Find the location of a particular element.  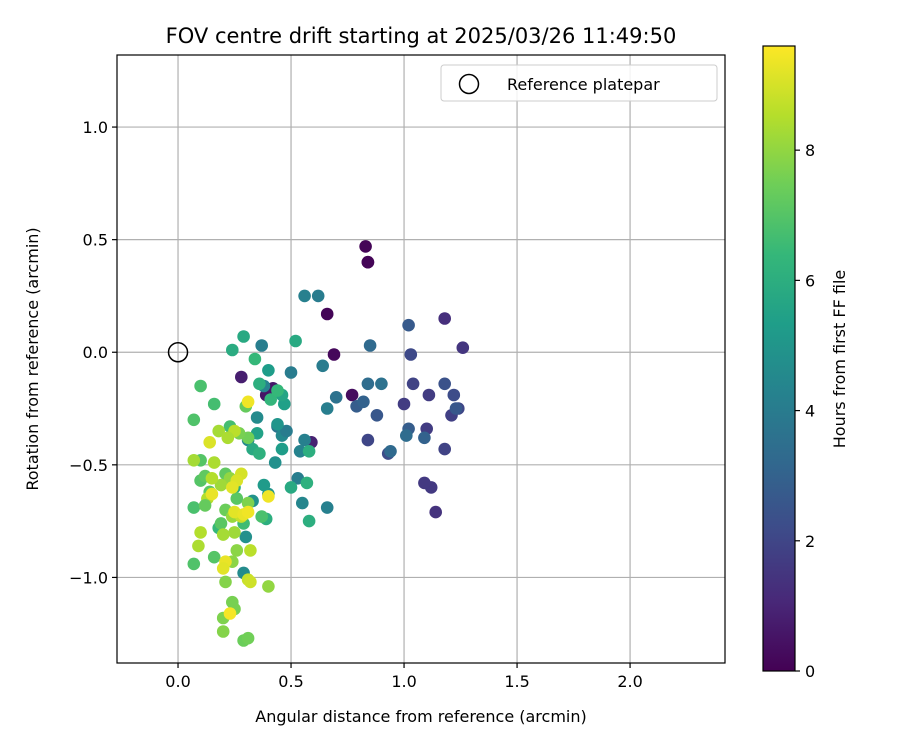

colorbar-tick-label: 6 is located at coordinates (810, 280).